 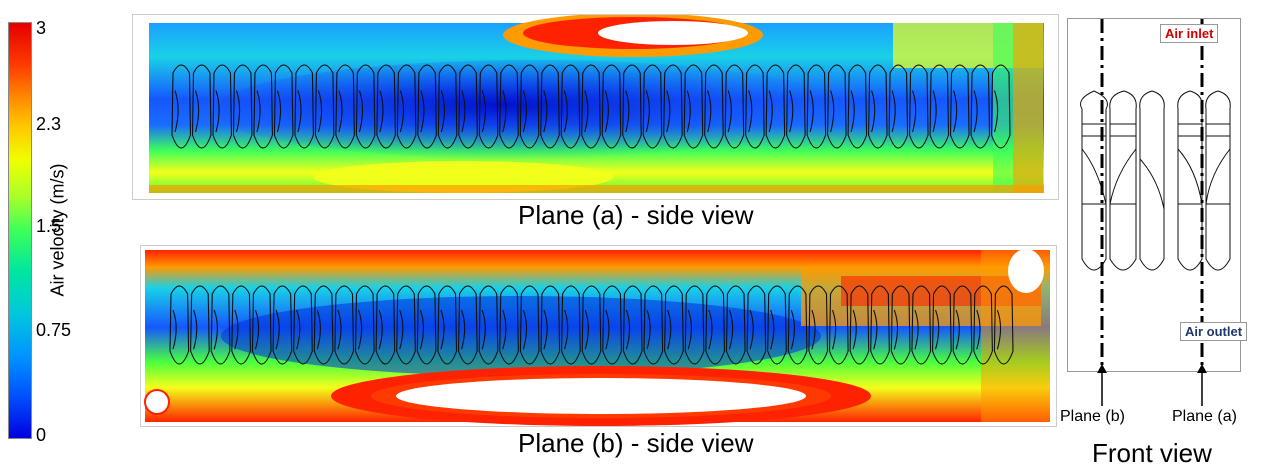 I want to click on colorbar, so click(x=20, y=230).